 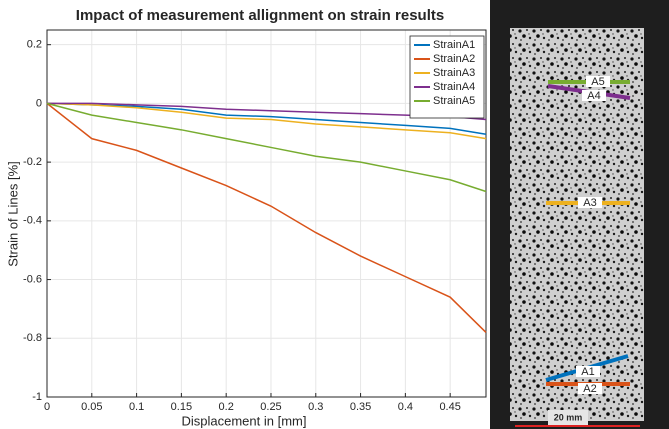 I want to click on x-tick-label: 0.2, so click(x=226, y=407).